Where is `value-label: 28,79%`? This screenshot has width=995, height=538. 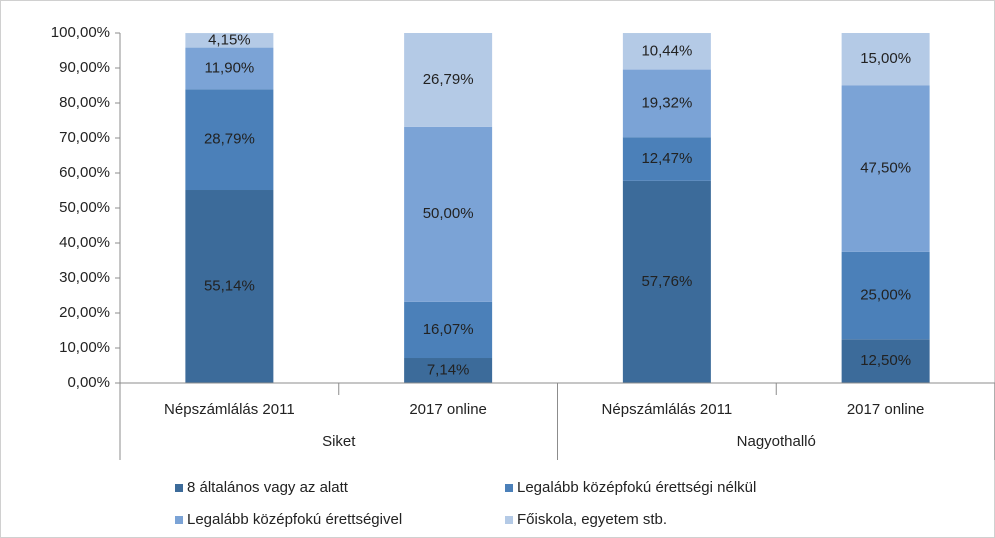 value-label: 28,79% is located at coordinates (229, 139).